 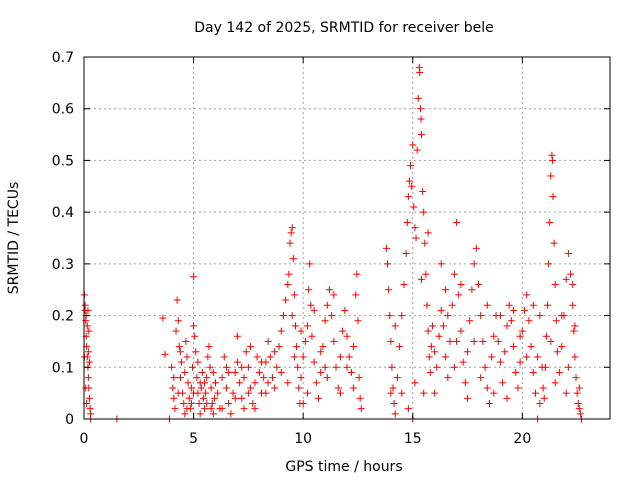 I want to click on y-tick-label: 0.1, so click(x=63, y=368).